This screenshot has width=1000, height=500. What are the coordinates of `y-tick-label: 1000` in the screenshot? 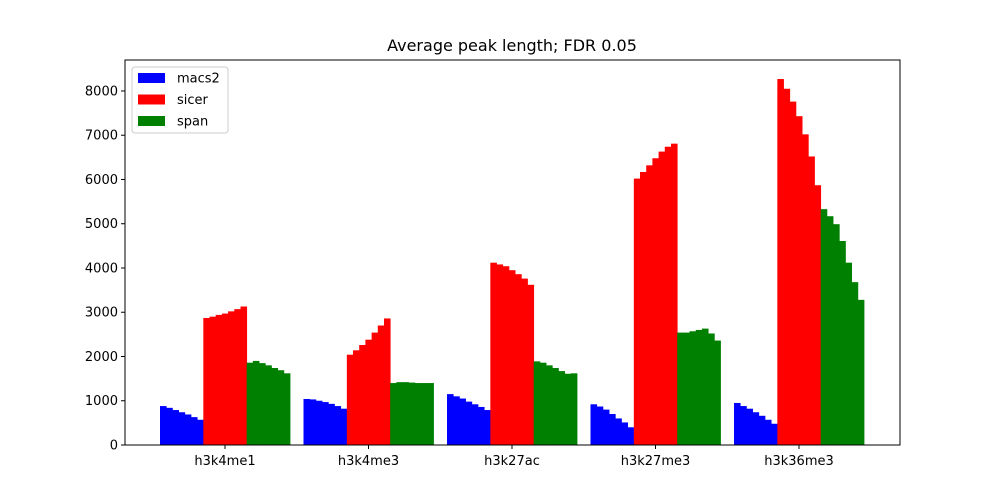 It's located at (101, 401).